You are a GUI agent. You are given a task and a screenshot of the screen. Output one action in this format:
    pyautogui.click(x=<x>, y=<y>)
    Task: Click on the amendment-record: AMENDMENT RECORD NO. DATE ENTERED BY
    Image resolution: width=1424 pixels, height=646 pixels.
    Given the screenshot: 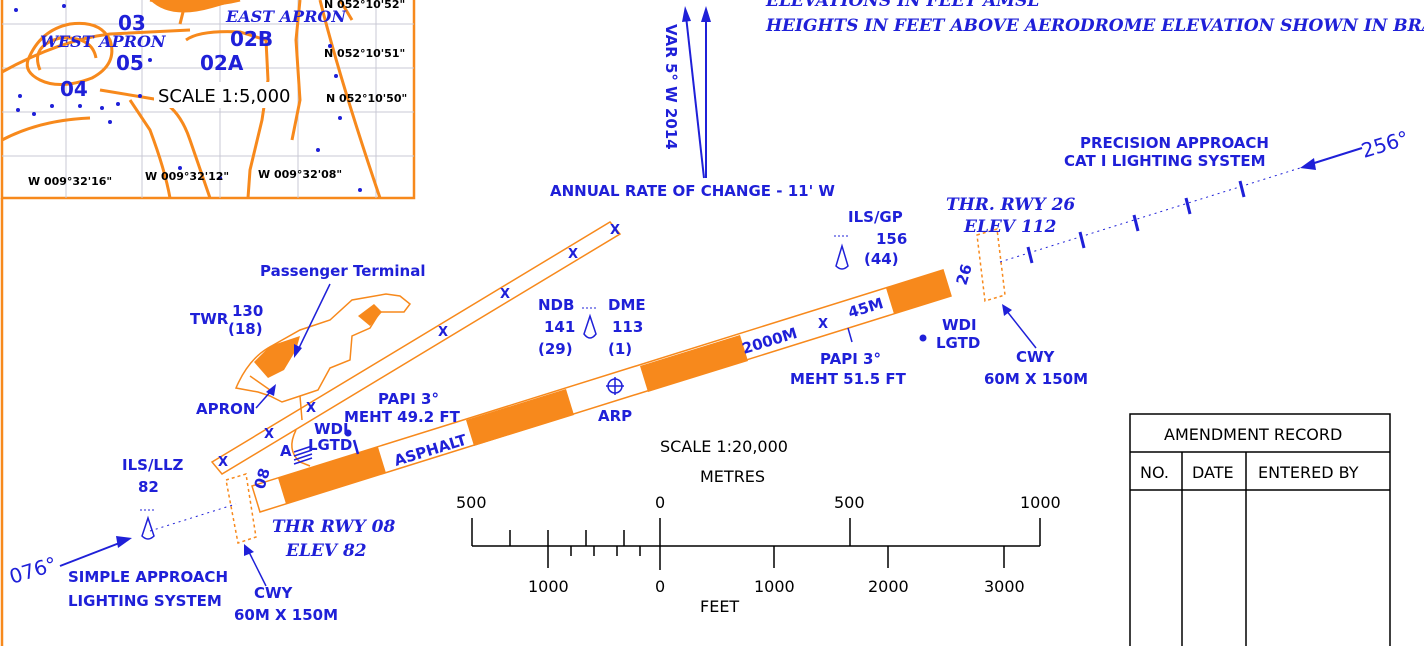 What is the action you would take?
    pyautogui.click(x=1260, y=529)
    